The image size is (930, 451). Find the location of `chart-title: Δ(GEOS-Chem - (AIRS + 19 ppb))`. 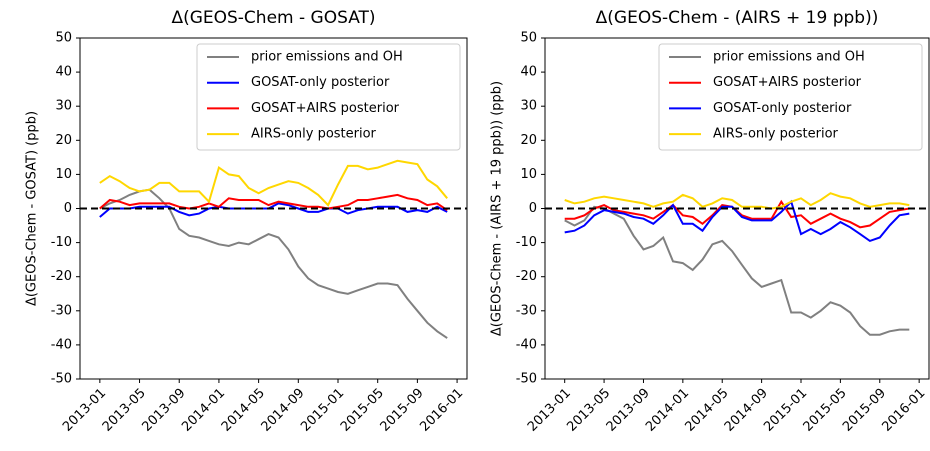

chart-title: Δ(GEOS-Chem - (AIRS + 19 ppb)) is located at coordinates (737, 18).